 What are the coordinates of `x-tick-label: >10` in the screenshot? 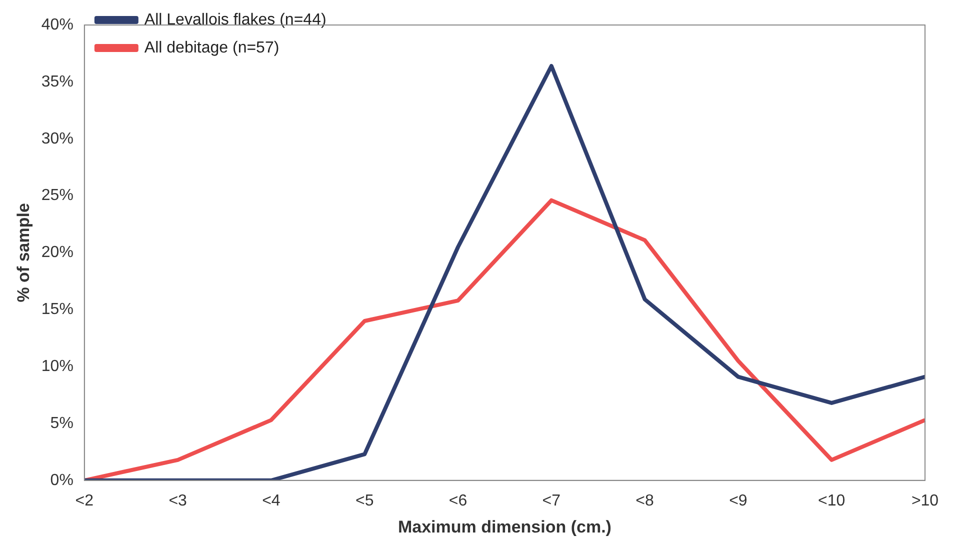 It's located at (925, 501).